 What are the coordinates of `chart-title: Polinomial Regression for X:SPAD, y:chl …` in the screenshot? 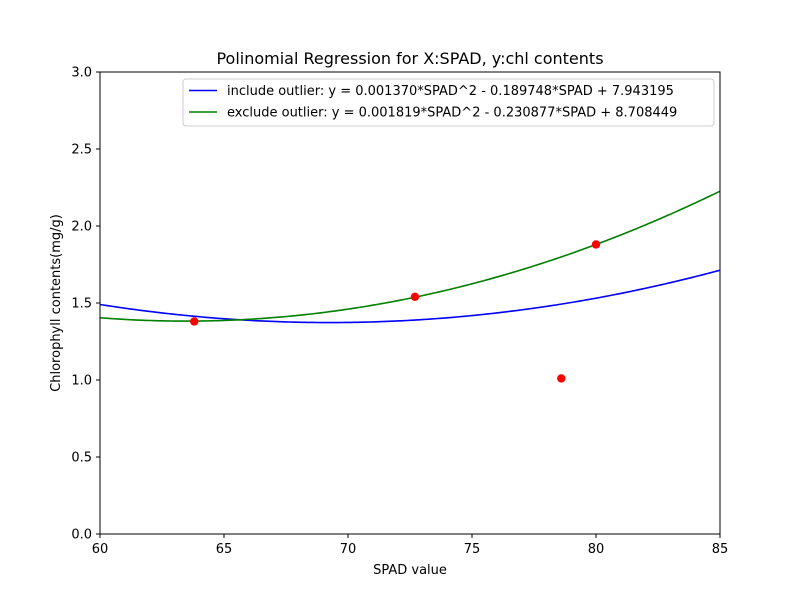 It's located at (409, 58).